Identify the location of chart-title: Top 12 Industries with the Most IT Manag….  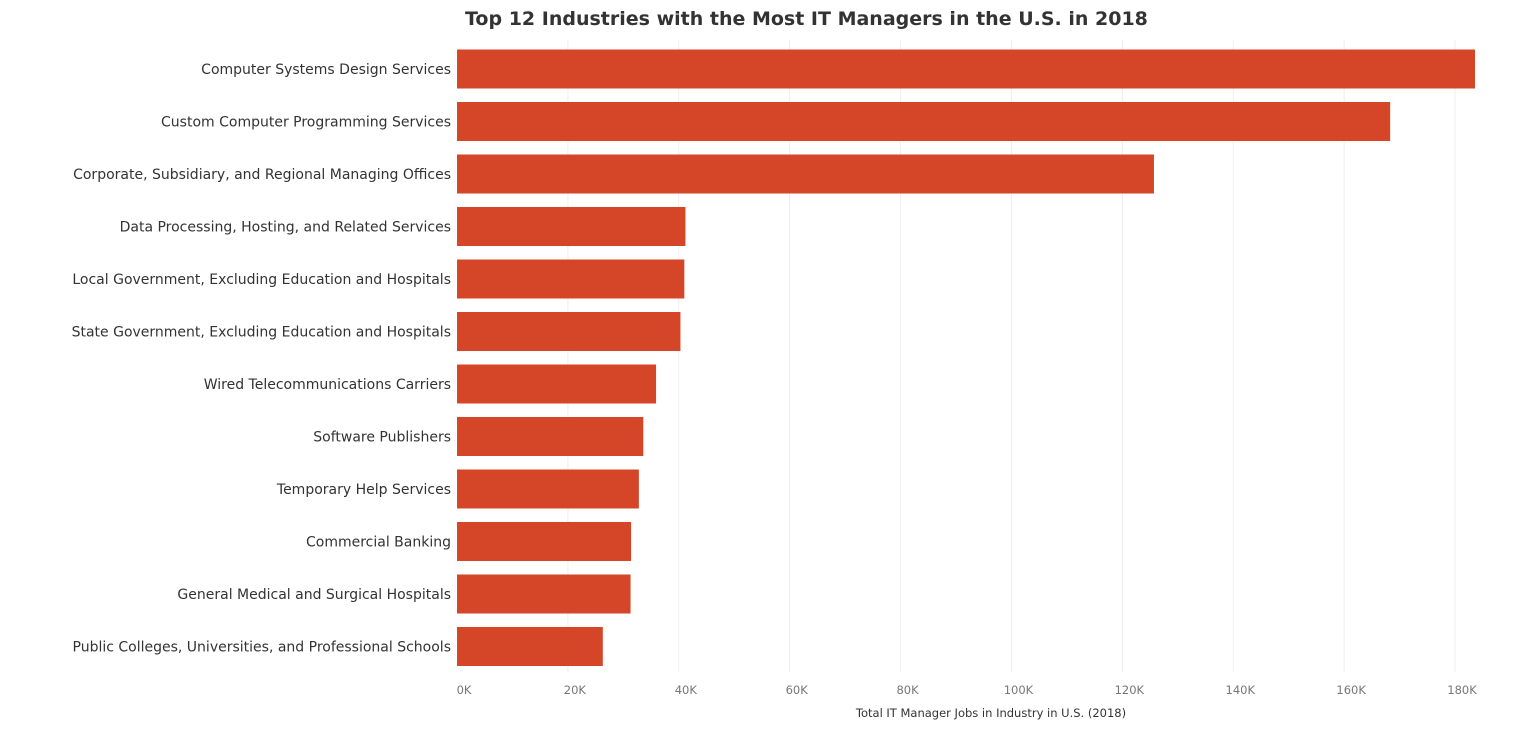
(806, 19).